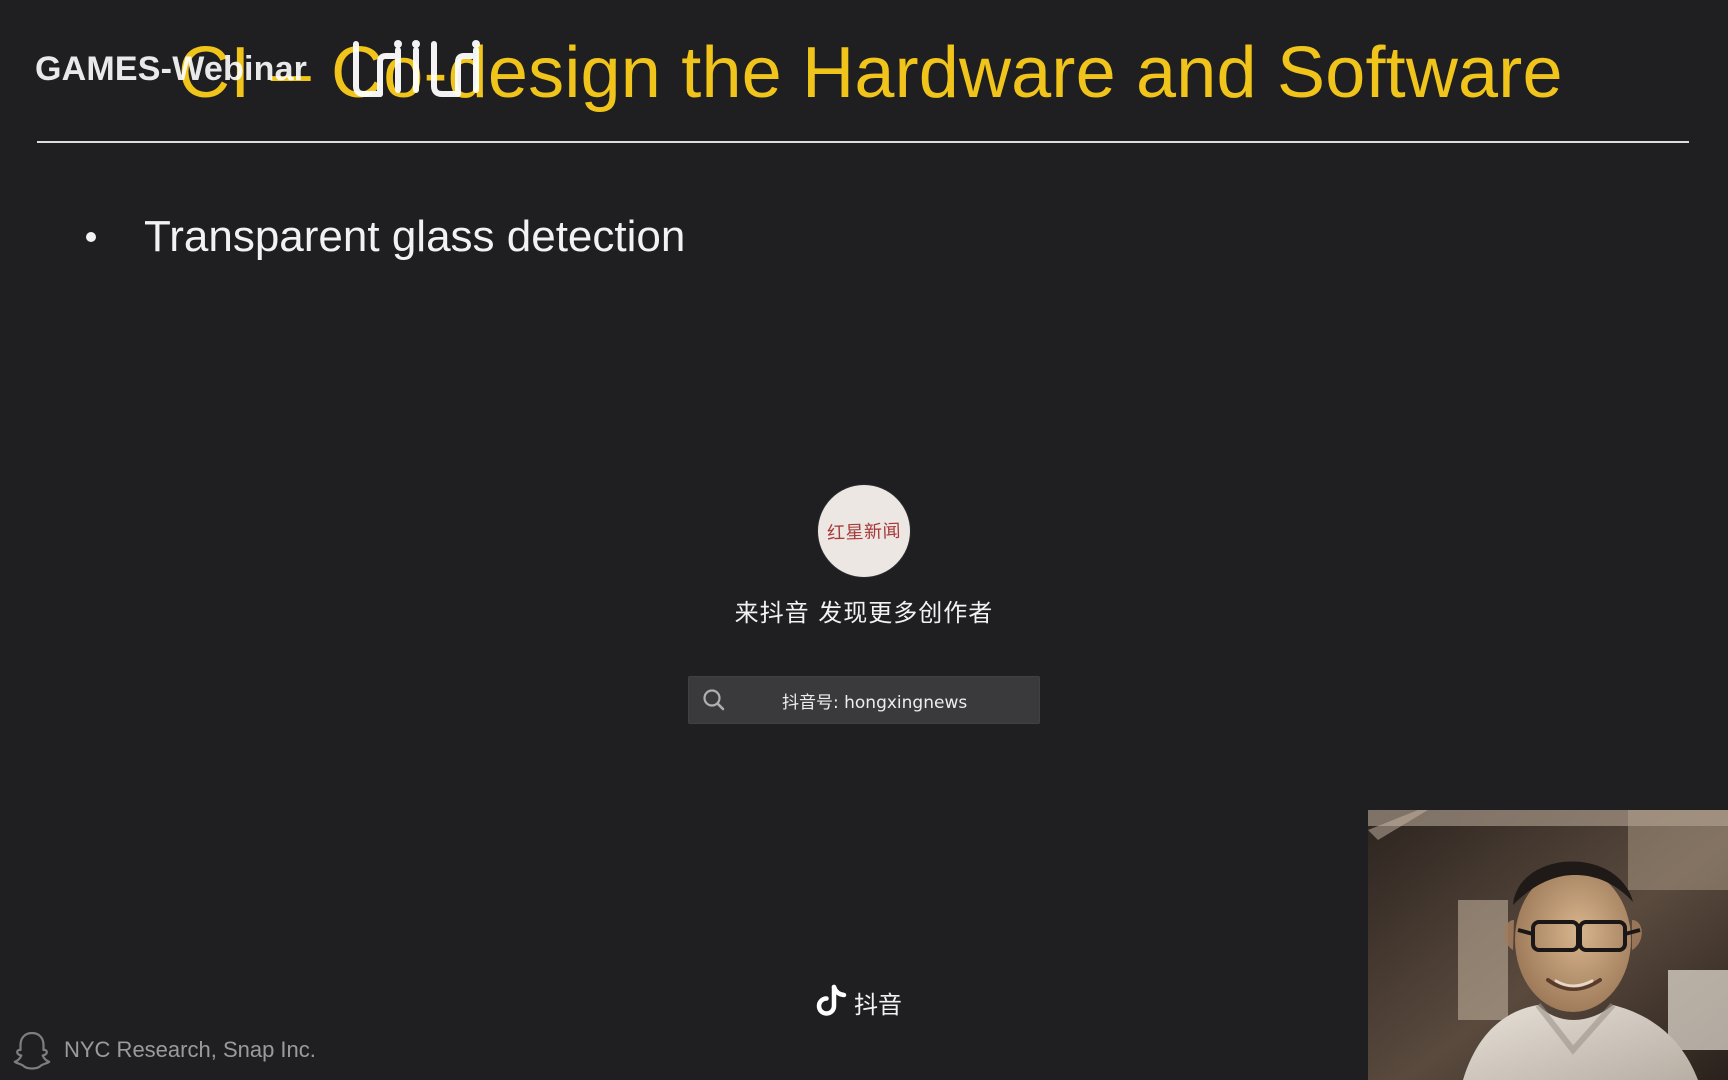 The image size is (1728, 1080). What do you see at coordinates (190, 1049) in the screenshot?
I see `footer-text: NYC Research, Snap Inc.` at bounding box center [190, 1049].